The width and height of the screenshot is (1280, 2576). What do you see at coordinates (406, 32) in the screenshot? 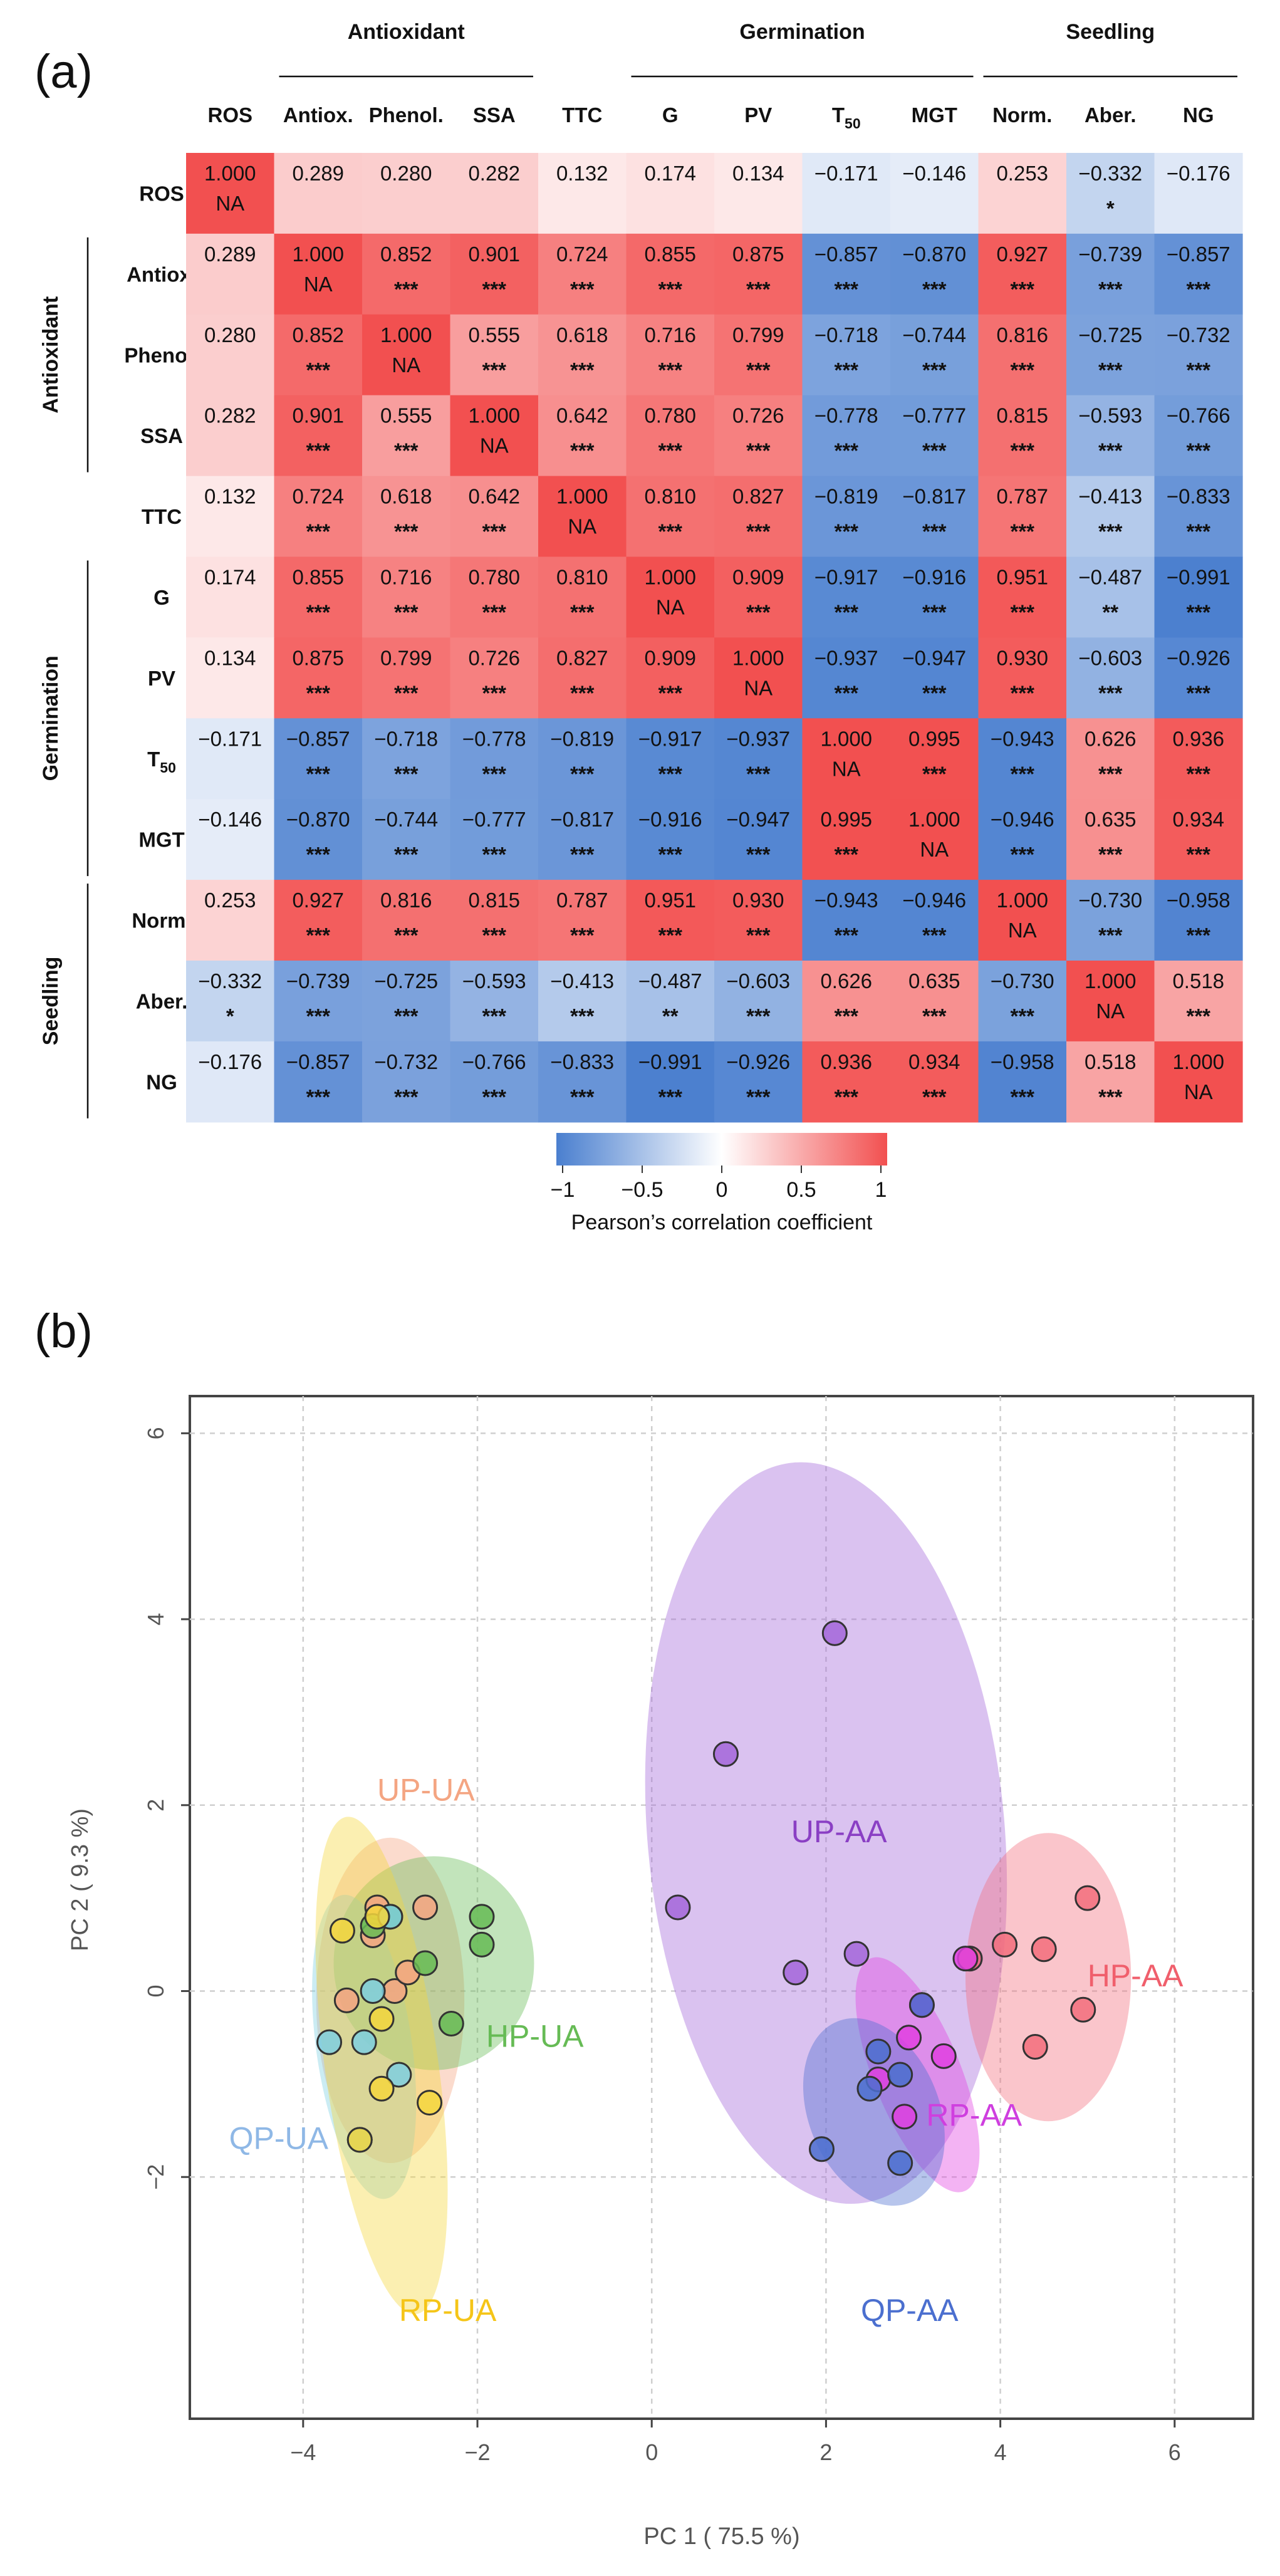
I see `column-group-label: Antioxidant` at bounding box center [406, 32].